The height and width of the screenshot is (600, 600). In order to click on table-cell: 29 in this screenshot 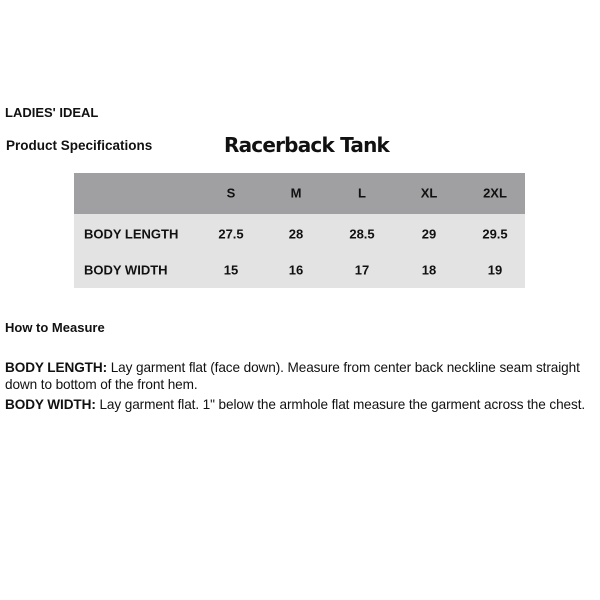, I will do `click(429, 234)`.